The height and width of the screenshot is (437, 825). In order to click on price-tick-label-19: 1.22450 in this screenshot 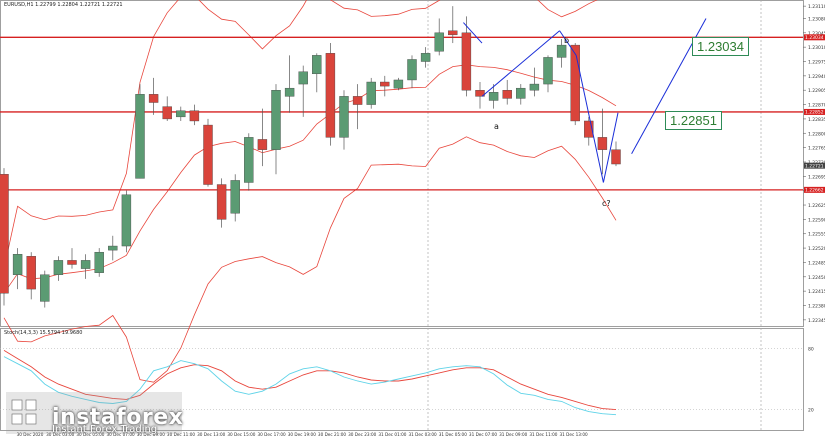, I will do `click(816, 278)`.